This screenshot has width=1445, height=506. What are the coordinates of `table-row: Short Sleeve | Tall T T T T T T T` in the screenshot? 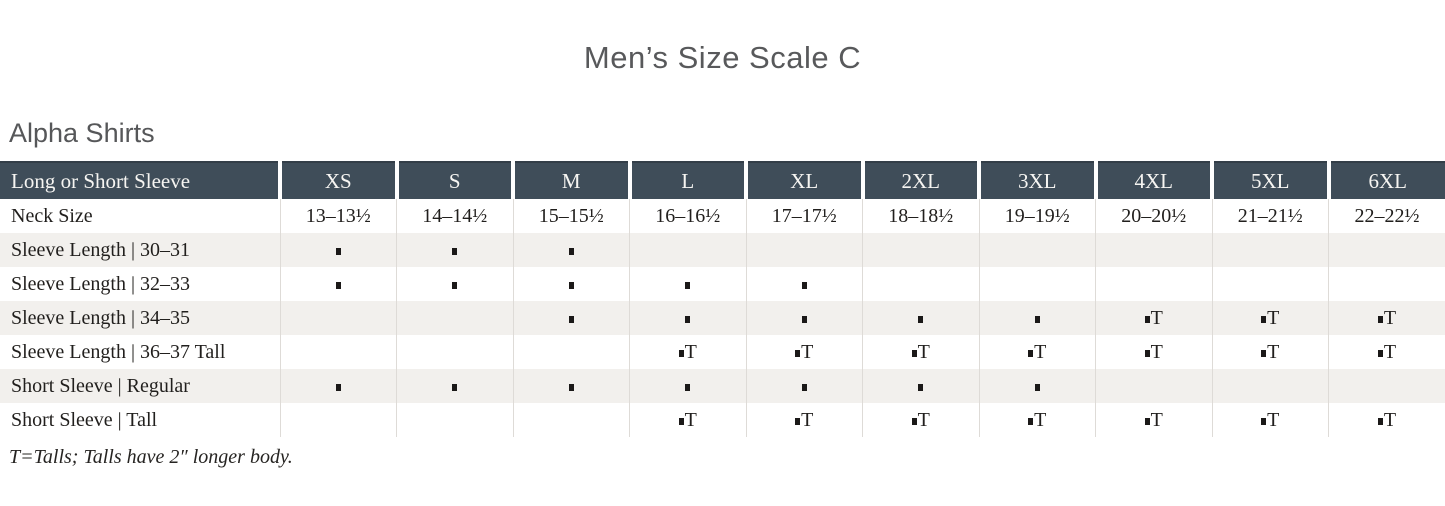 It's located at (722, 420).